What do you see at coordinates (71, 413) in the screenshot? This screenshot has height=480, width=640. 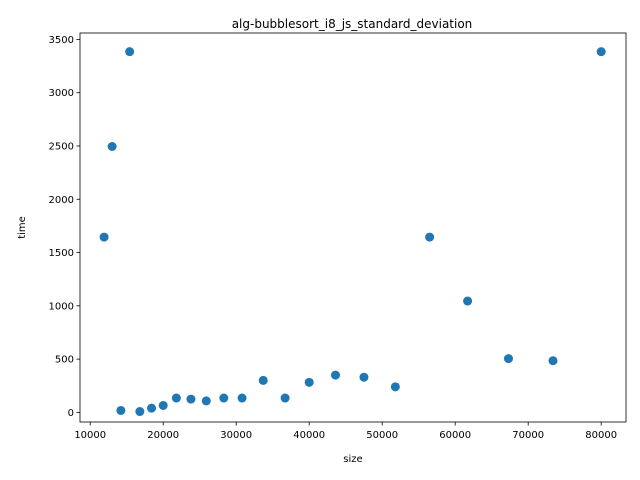 I see `y-tick-label: 0` at bounding box center [71, 413].